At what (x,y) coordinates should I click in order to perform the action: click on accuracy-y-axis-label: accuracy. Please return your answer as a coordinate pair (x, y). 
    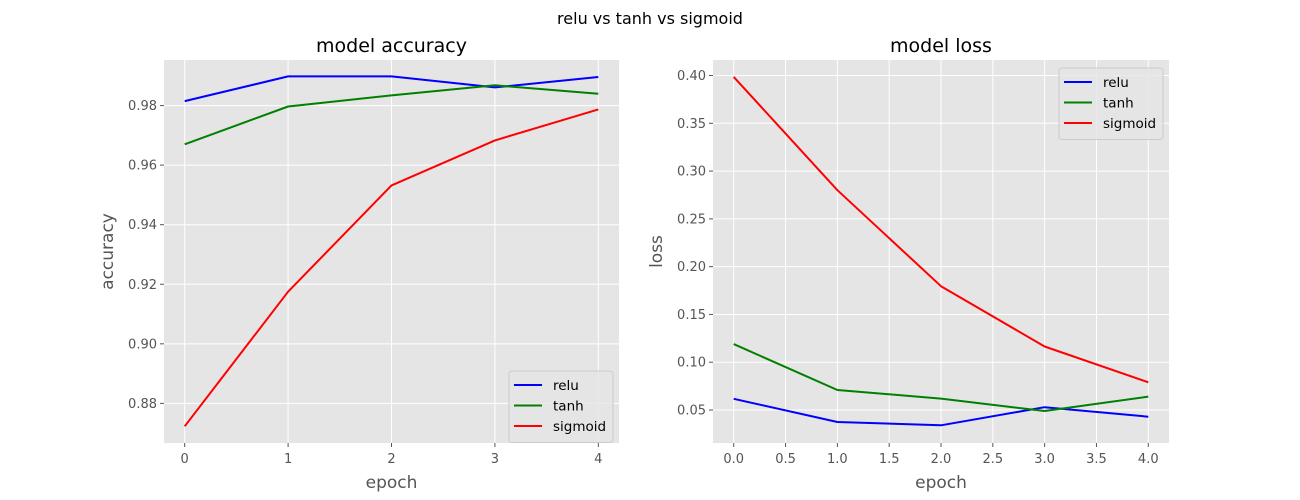
    Looking at the image, I should click on (108, 251).